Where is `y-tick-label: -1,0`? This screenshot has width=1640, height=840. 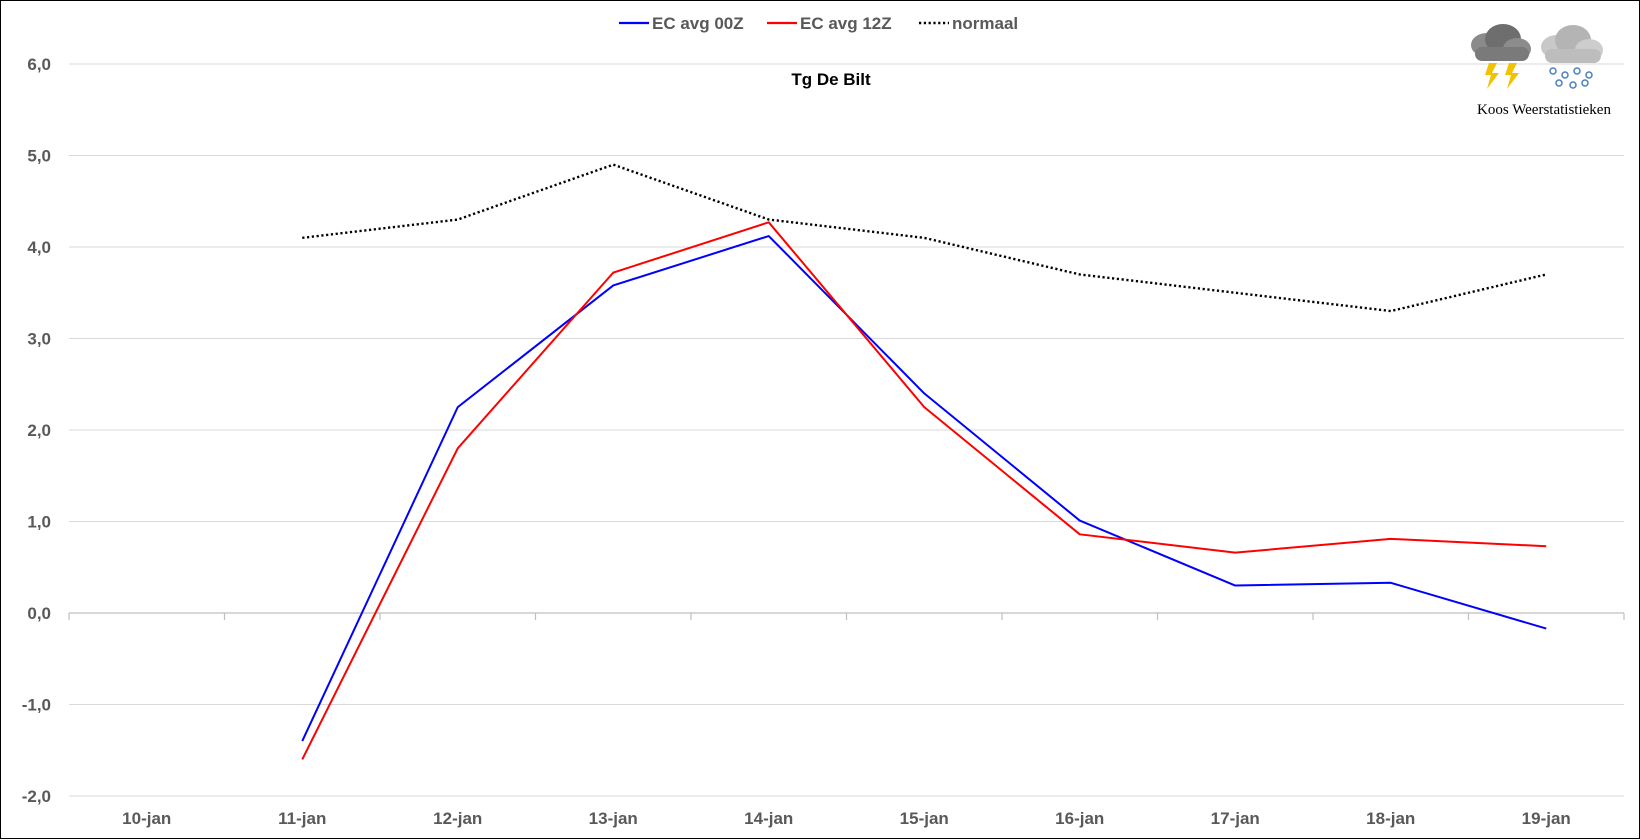
y-tick-label: -1,0 is located at coordinates (36, 705).